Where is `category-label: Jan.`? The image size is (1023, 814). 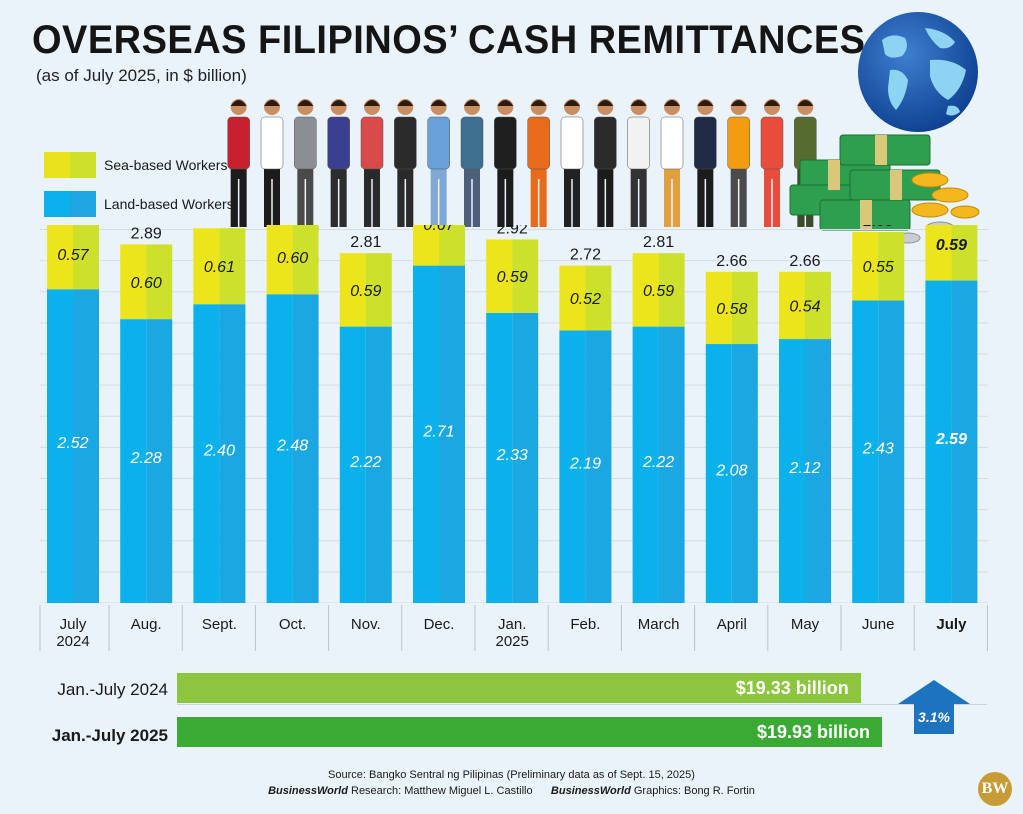 category-label: Jan. is located at coordinates (512, 624).